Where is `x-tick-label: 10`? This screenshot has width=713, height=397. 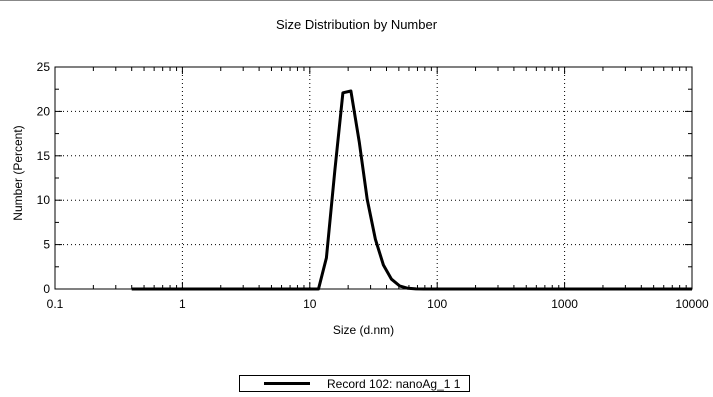 x-tick-label: 10 is located at coordinates (310, 304).